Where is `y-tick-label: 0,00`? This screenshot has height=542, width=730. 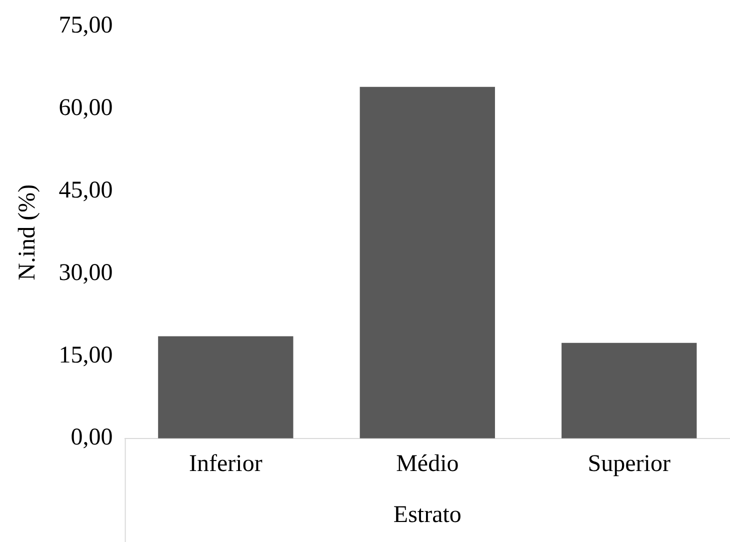 y-tick-label: 0,00 is located at coordinates (91, 437).